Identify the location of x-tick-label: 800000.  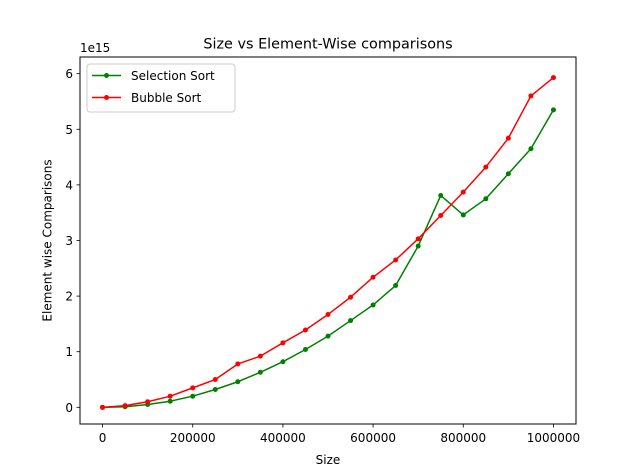
(463, 438).